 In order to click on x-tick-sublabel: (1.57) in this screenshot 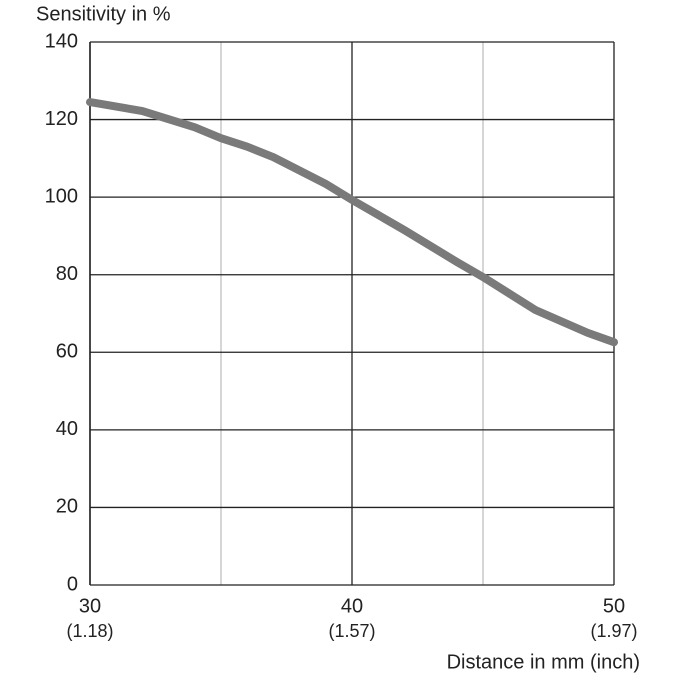, I will do `click(351, 631)`.